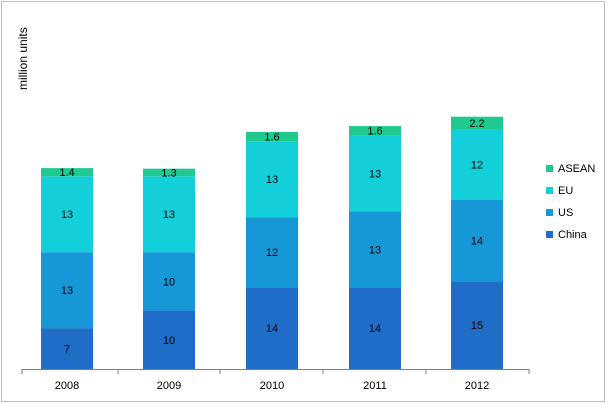 Image resolution: width=608 pixels, height=404 pixels. What do you see at coordinates (549, 168) in the screenshot?
I see `legend-swatch-asean` at bounding box center [549, 168].